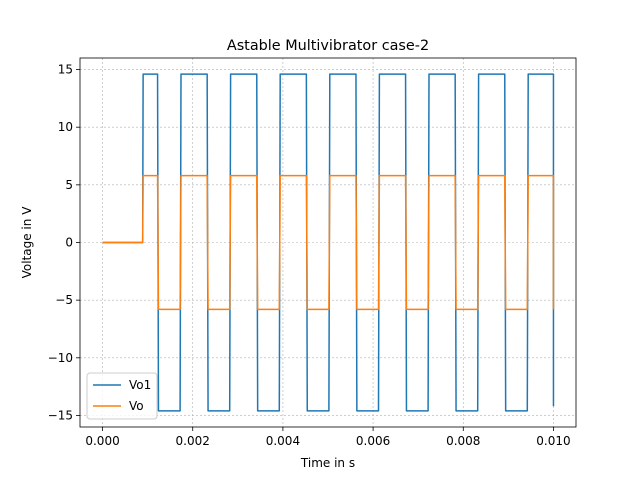 Image resolution: width=640 pixels, height=480 pixels. What do you see at coordinates (69, 243) in the screenshot?
I see `y-tick-label: 0` at bounding box center [69, 243].